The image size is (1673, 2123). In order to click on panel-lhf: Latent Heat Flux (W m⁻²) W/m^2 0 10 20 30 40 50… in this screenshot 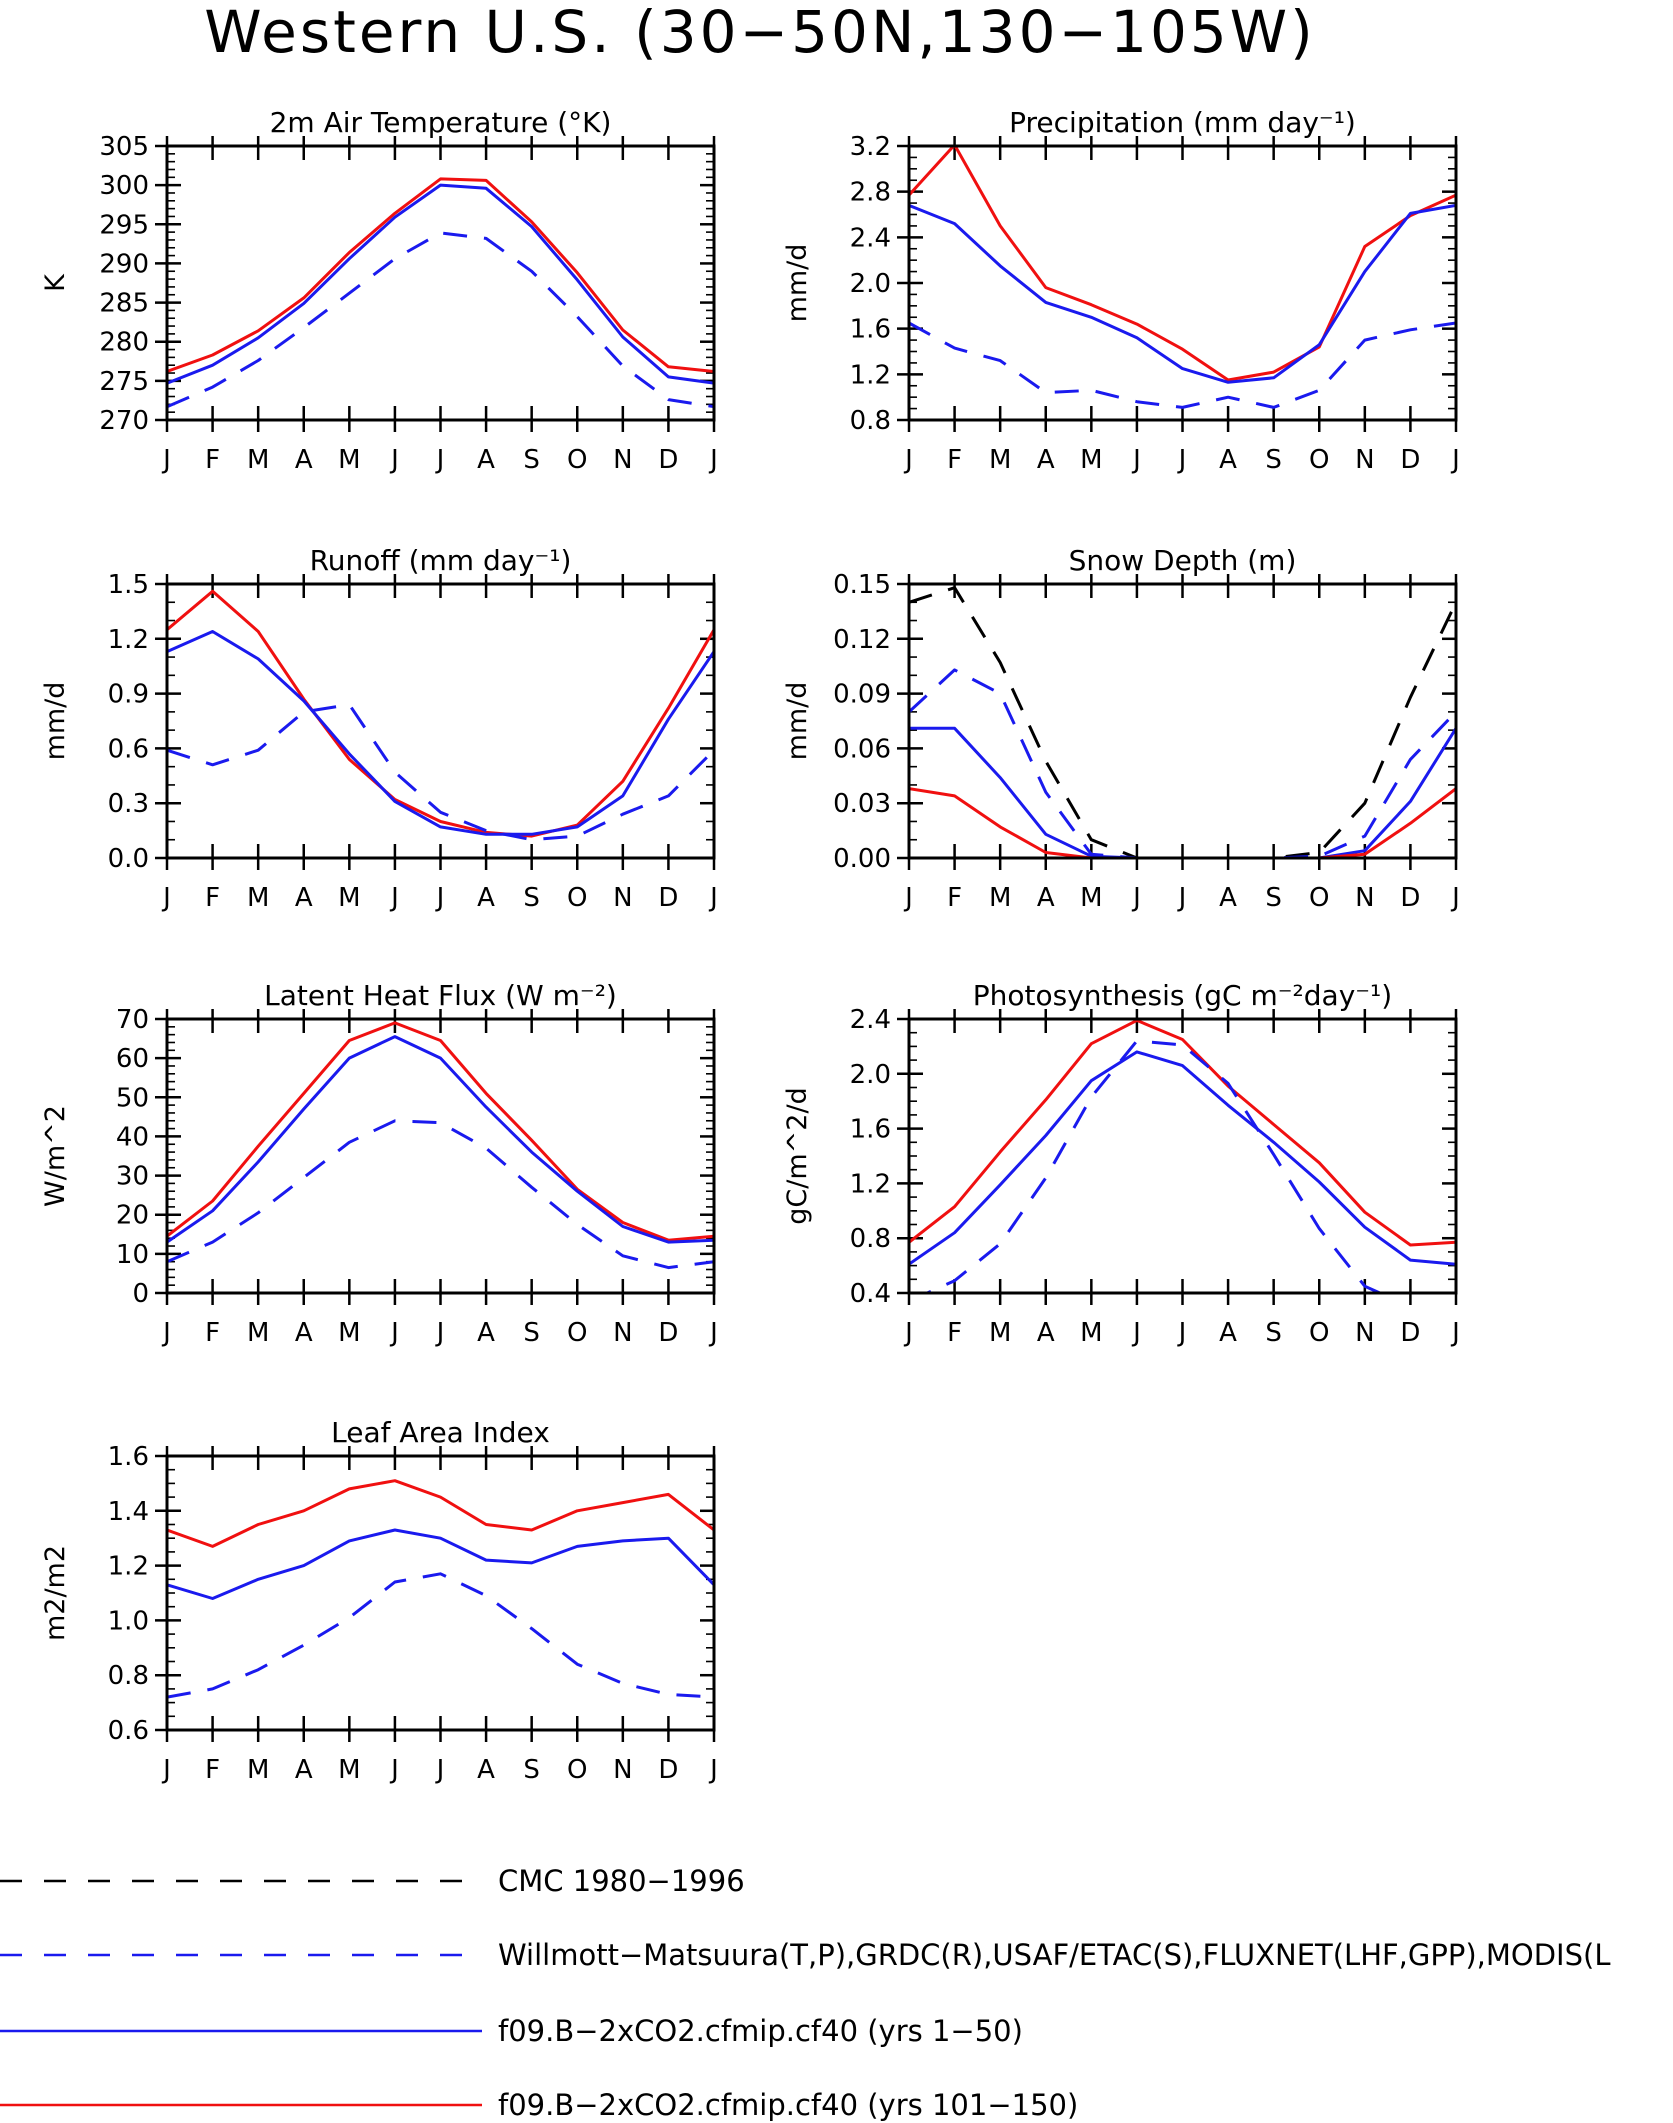, I will do `click(379, 1163)`.